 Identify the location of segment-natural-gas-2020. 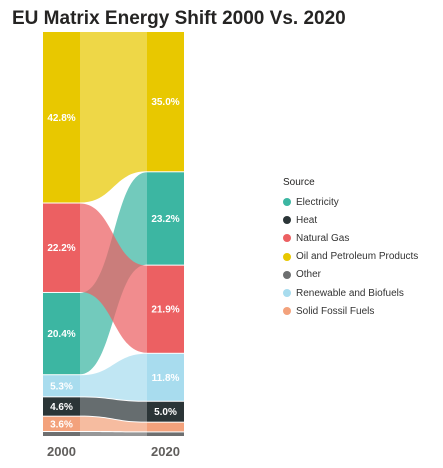
(165, 309).